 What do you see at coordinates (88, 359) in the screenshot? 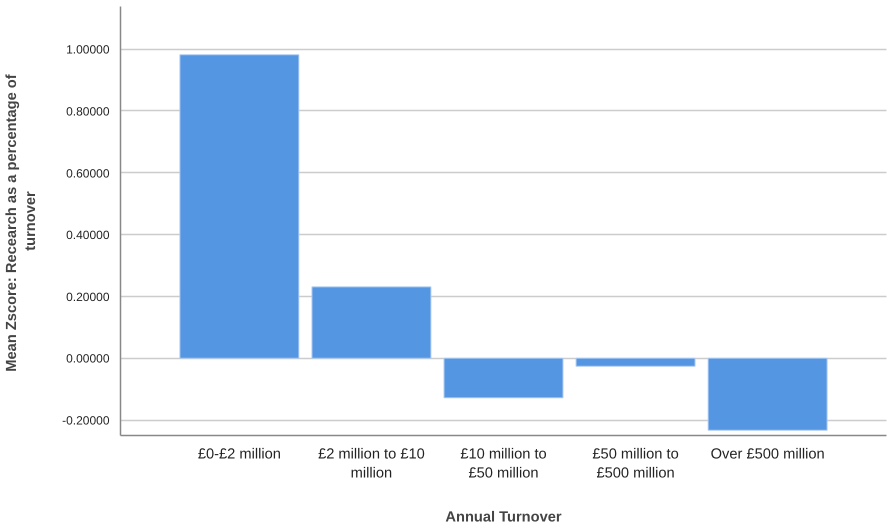
I see `y-tick-label: 0.00000` at bounding box center [88, 359].